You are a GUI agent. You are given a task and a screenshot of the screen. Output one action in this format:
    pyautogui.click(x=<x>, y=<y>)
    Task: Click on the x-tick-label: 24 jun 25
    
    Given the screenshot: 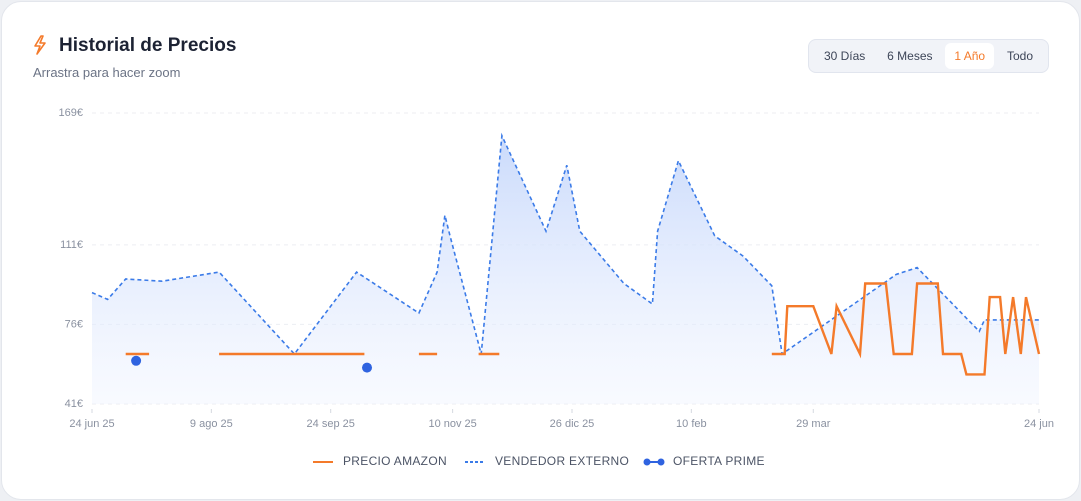 What is the action you would take?
    pyautogui.click(x=91, y=424)
    